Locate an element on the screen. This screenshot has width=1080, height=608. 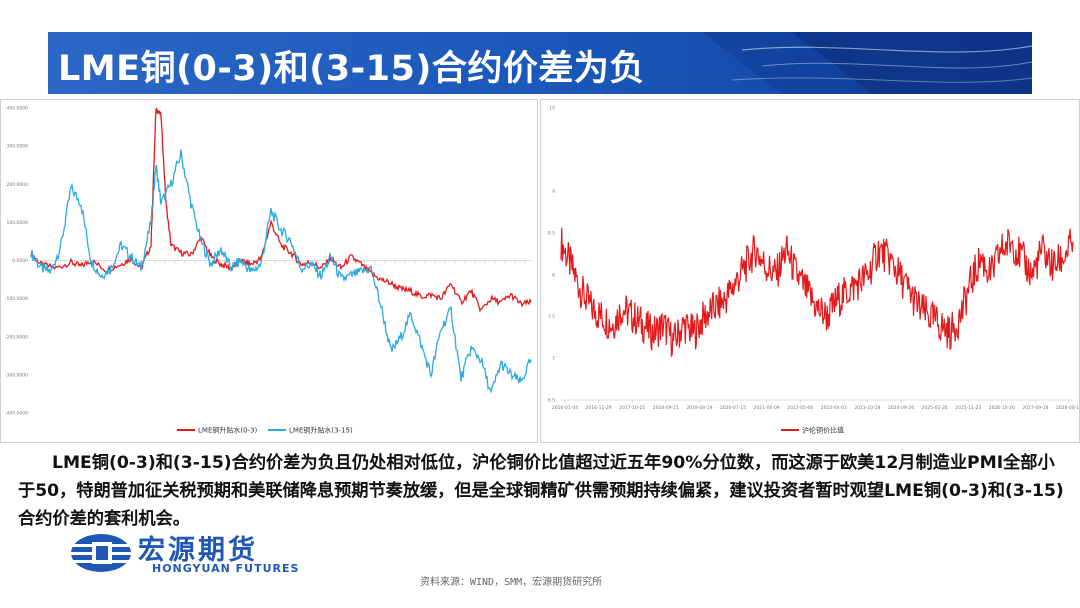
y-tick-label: 7.5 is located at coordinates (551, 317).